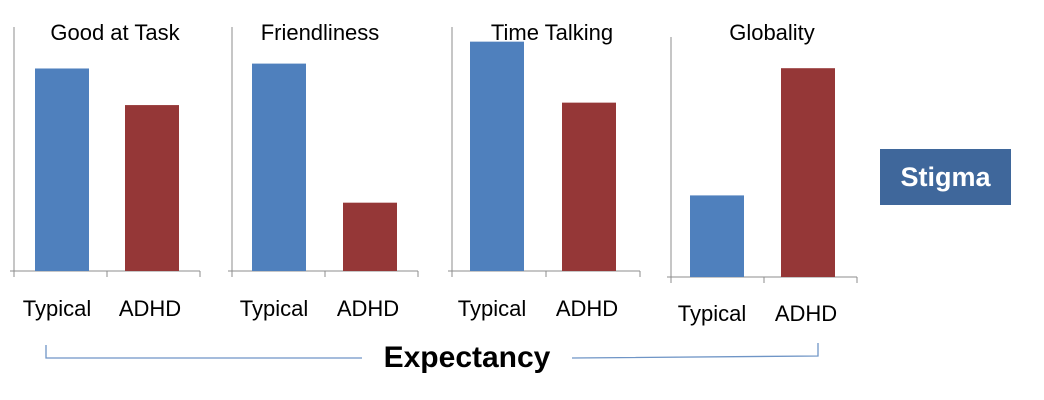 Image resolution: width=1044 pixels, height=400 pixels. Describe the element at coordinates (762, 173) in the screenshot. I see `panel-3: Globality Typical ADHD` at that location.